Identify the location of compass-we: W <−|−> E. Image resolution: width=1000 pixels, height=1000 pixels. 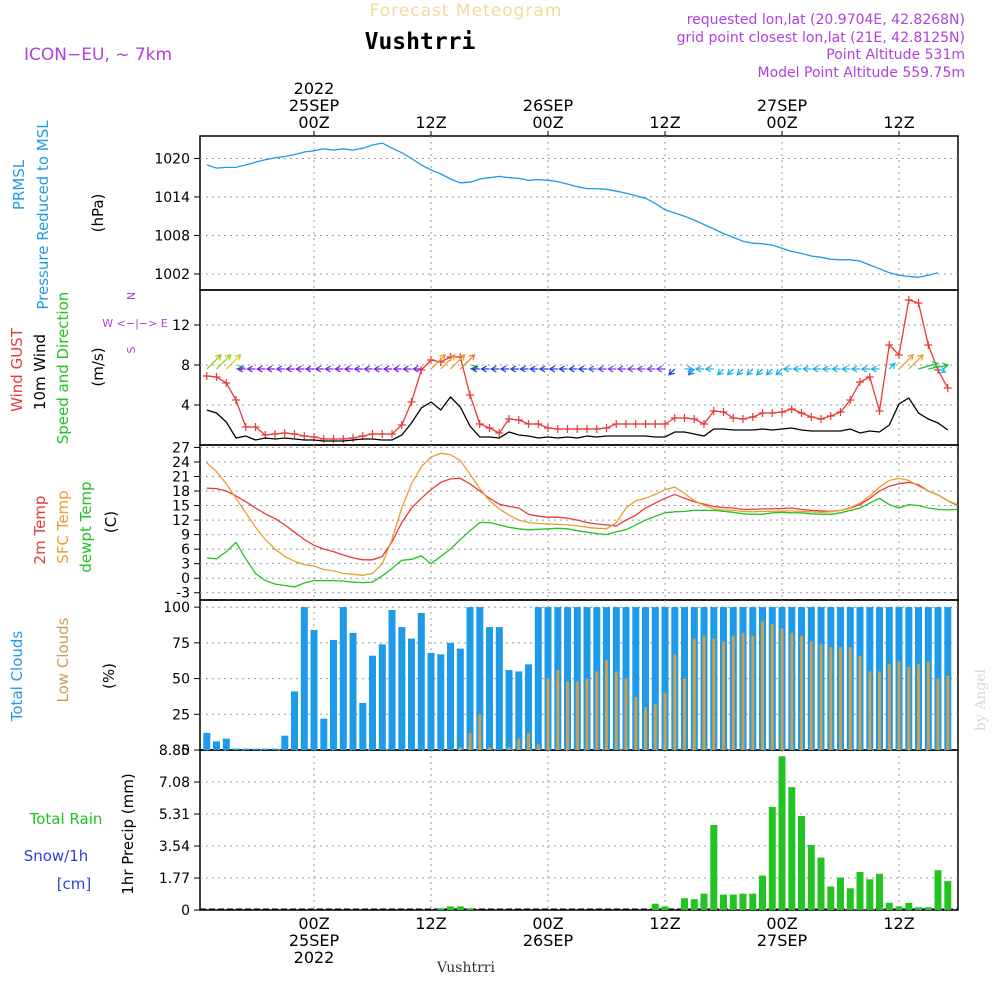
(134, 323).